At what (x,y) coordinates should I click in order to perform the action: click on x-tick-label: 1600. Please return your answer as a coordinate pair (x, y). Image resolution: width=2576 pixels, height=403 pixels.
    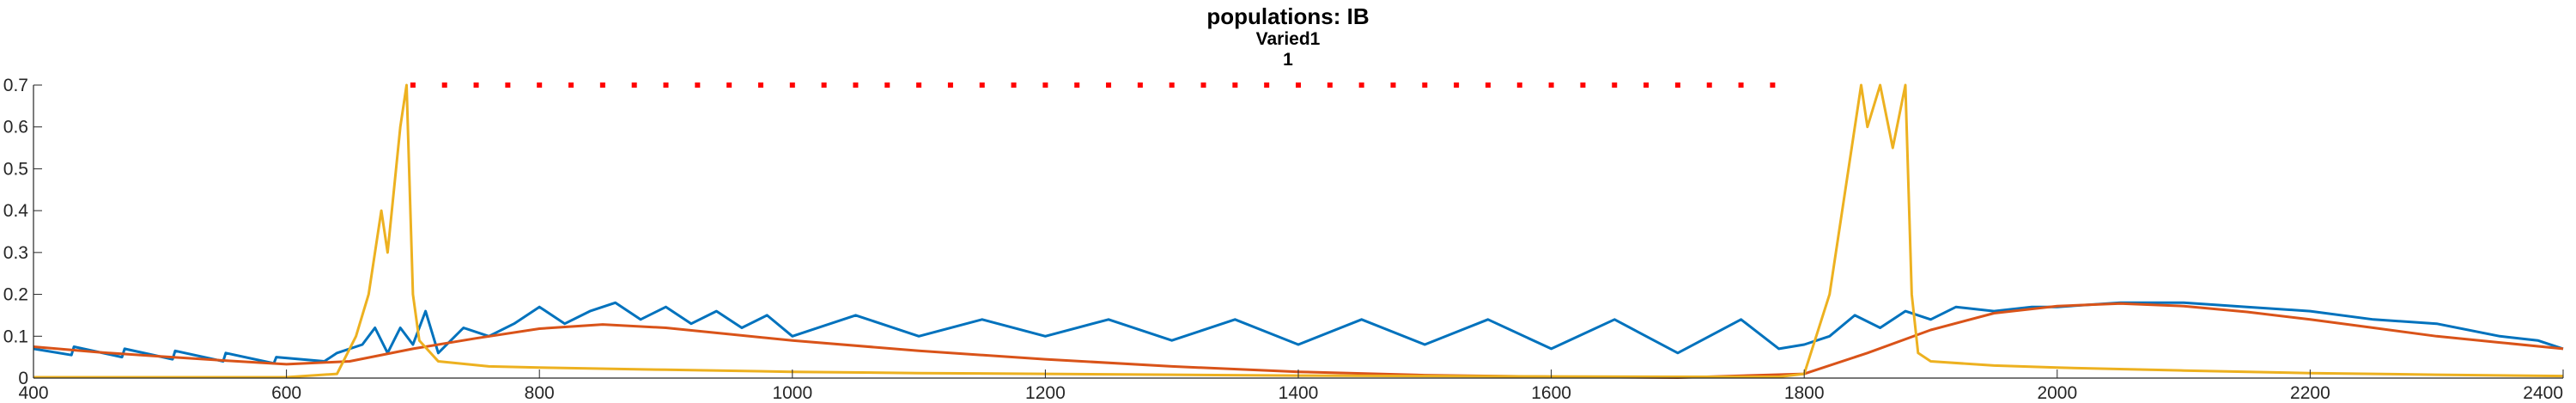
    Looking at the image, I should click on (1551, 393).